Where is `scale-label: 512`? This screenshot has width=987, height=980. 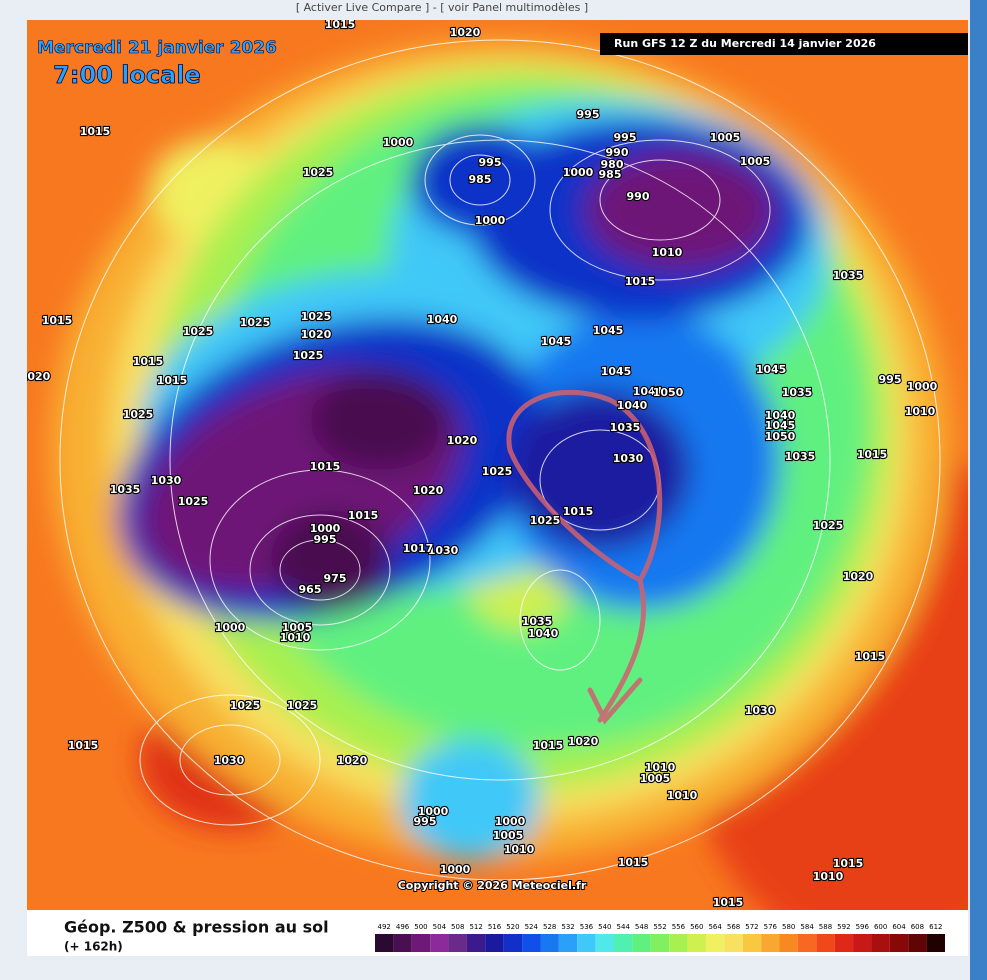 scale-label: 512 is located at coordinates (475, 927).